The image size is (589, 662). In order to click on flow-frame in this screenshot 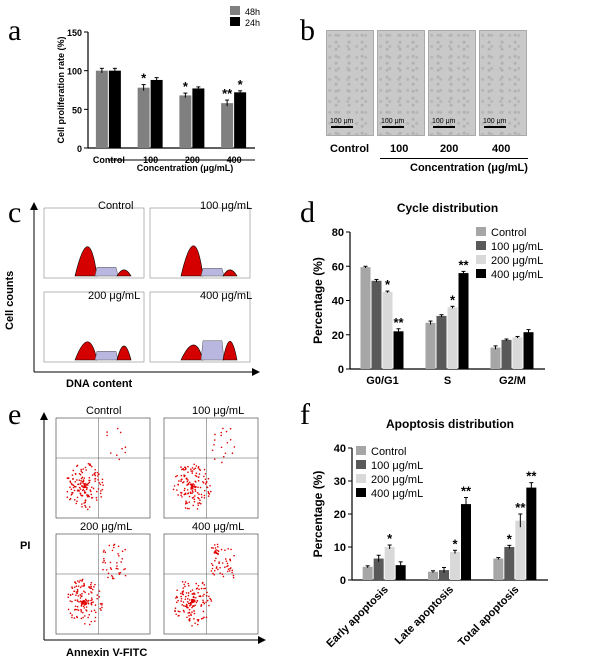, I will do `click(211, 584)`.